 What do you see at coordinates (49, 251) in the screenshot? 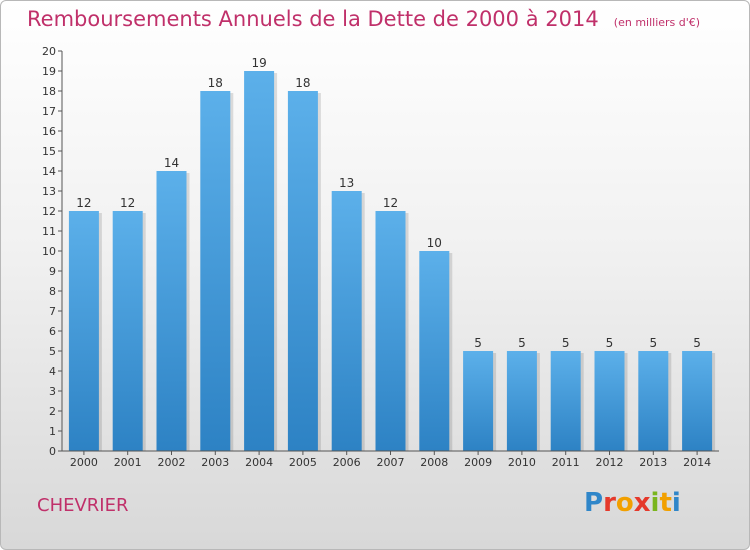
I see `y-tick-label: 10` at bounding box center [49, 251].